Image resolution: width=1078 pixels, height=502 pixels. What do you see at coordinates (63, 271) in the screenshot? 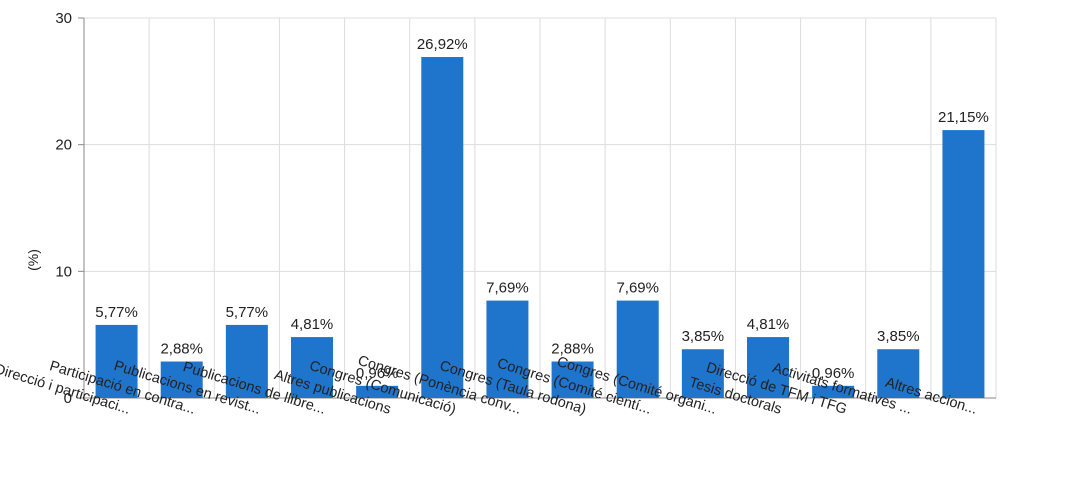
I see `y-tick-label: 10` at bounding box center [63, 271].